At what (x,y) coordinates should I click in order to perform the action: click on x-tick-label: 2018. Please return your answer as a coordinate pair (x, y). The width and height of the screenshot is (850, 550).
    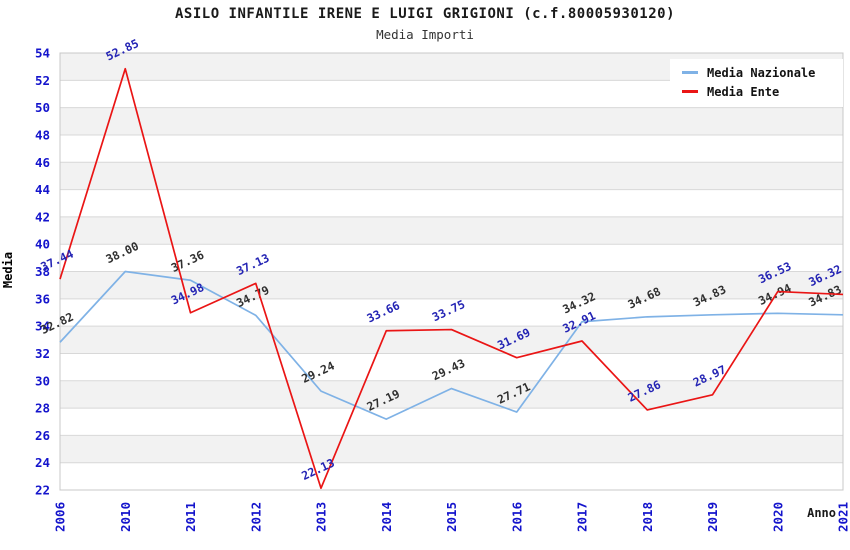
    Looking at the image, I should click on (647, 517).